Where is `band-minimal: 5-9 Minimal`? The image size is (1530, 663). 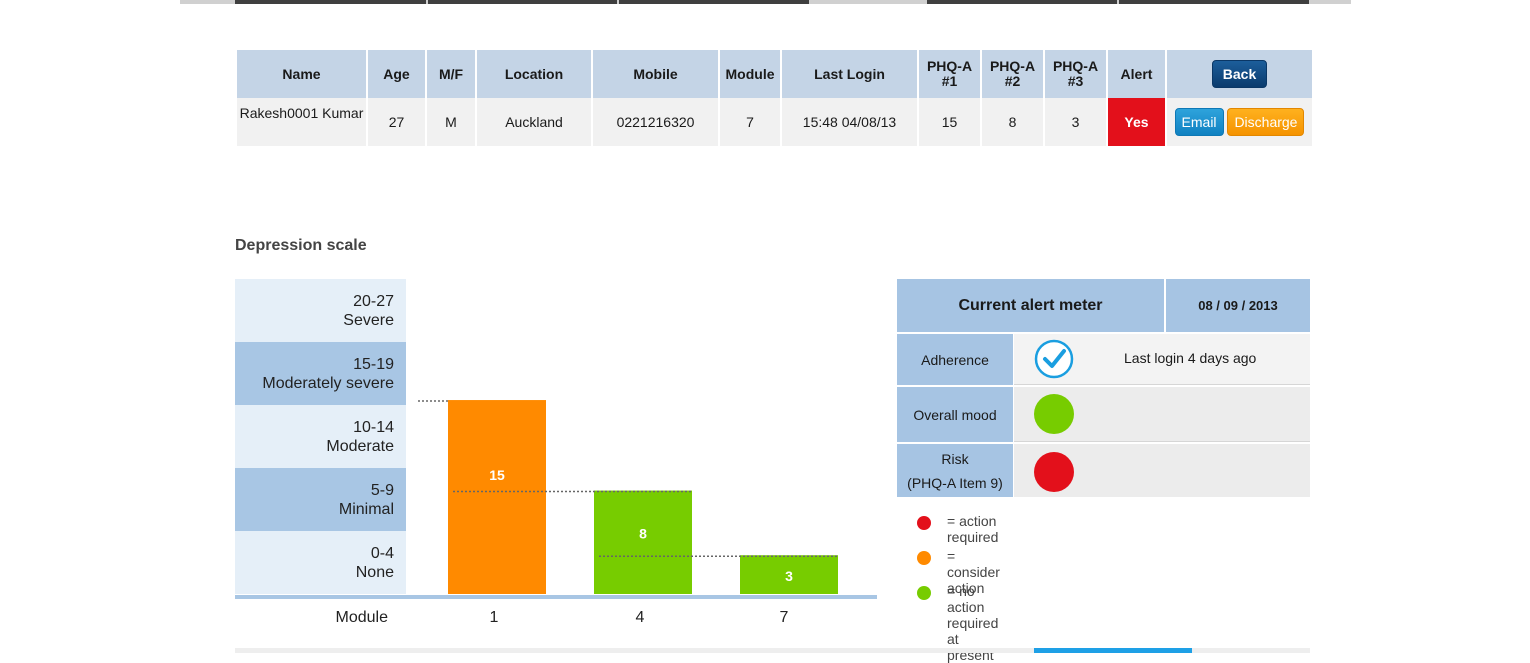 band-minimal: 5-9 Minimal is located at coordinates (320, 499).